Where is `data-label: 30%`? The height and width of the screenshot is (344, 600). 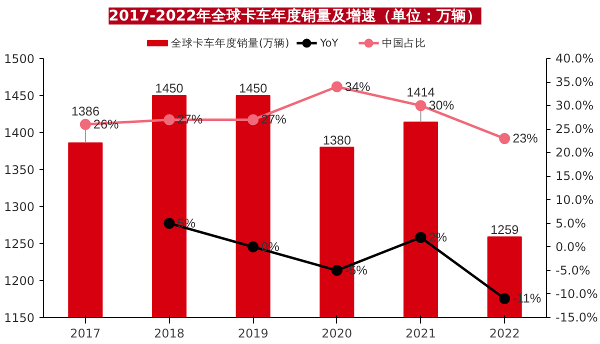
data-label: 30% is located at coordinates (441, 105).